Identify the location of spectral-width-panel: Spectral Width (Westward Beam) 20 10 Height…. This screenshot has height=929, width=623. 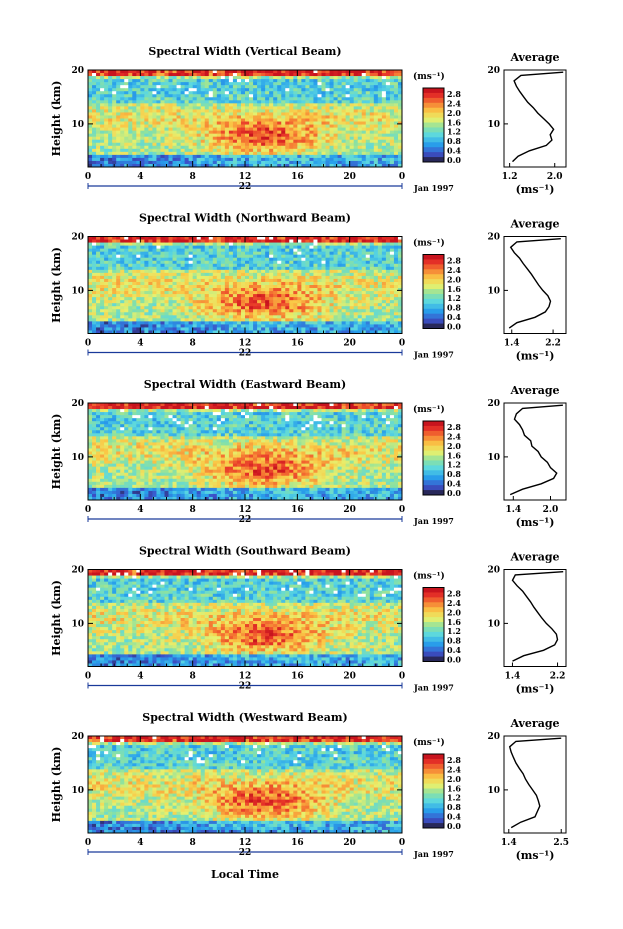
(309, 786).